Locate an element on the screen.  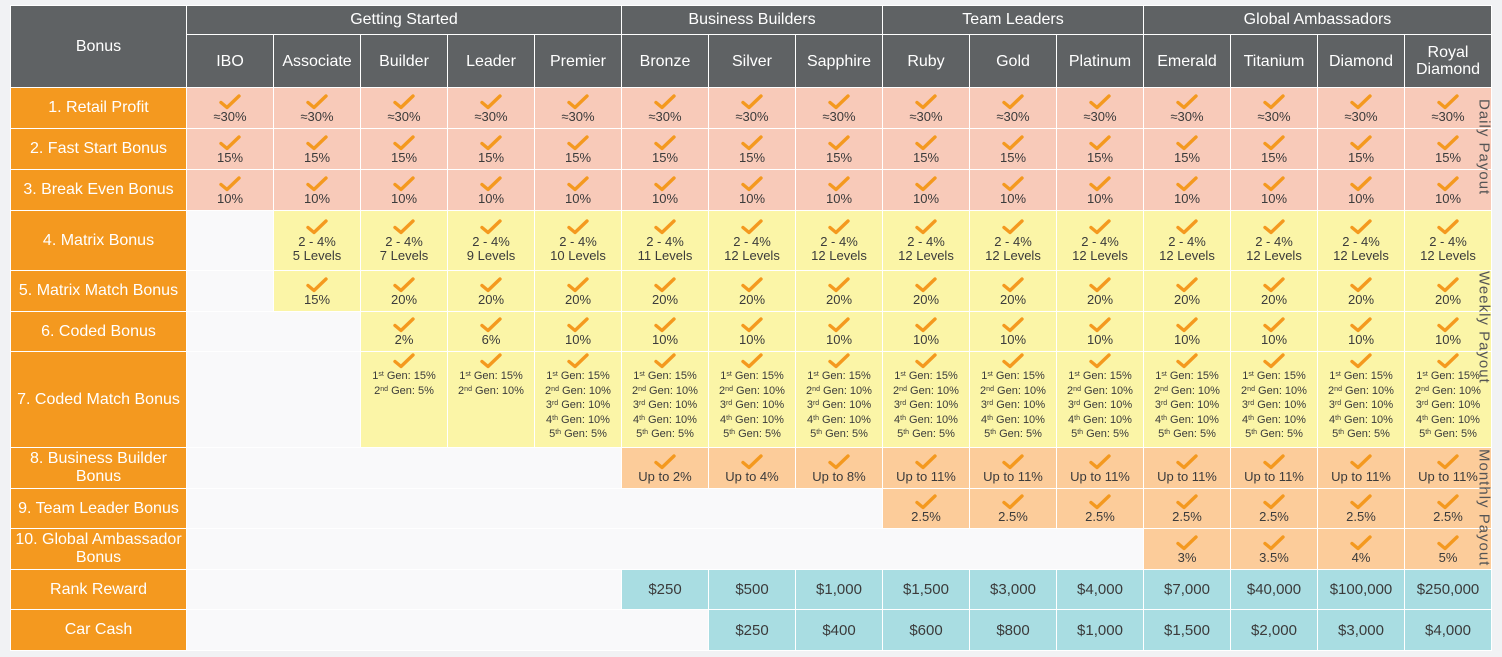
bonus-cell: Up to 2% is located at coordinates (665, 468).